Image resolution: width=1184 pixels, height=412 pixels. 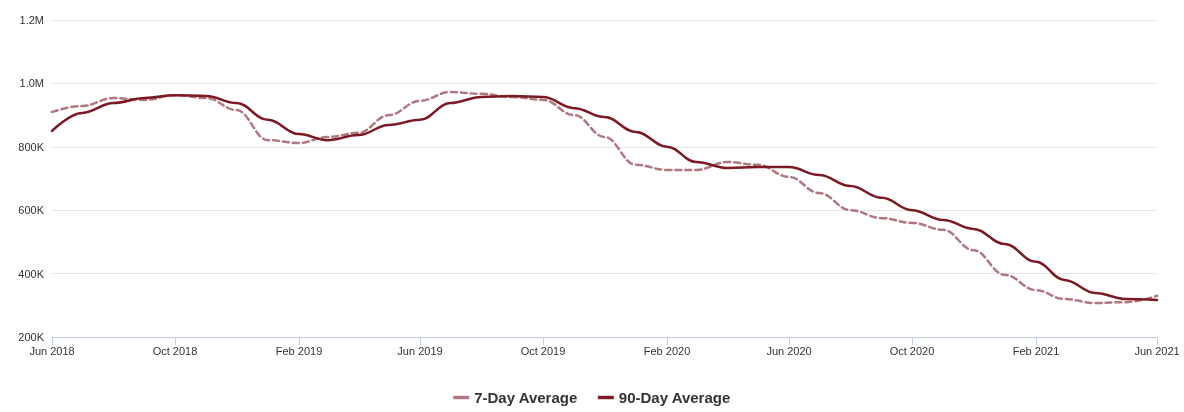 I want to click on x-tick-label: Feb 2021, so click(x=1036, y=350).